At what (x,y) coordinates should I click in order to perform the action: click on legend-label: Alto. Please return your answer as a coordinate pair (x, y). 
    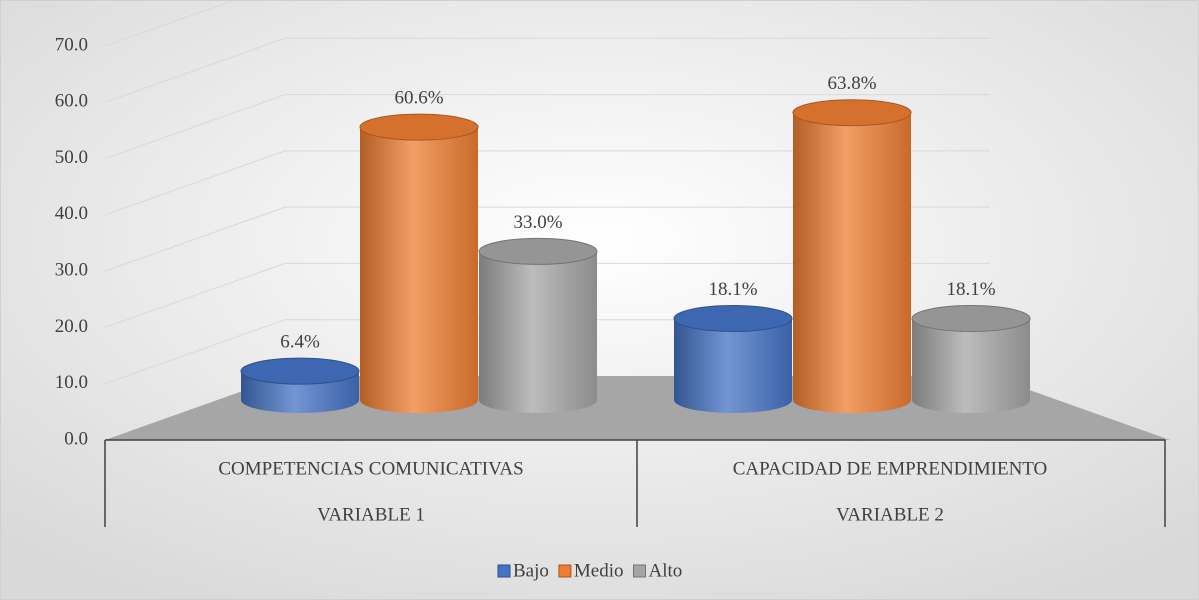
    Looking at the image, I should click on (666, 570).